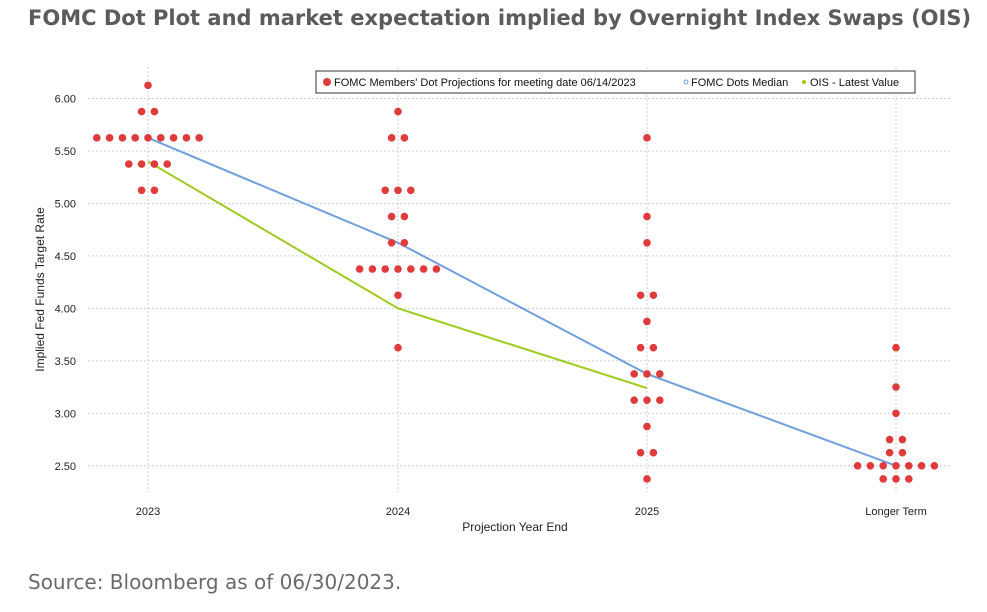  I want to click on x-tick-label: 2025, so click(647, 512).